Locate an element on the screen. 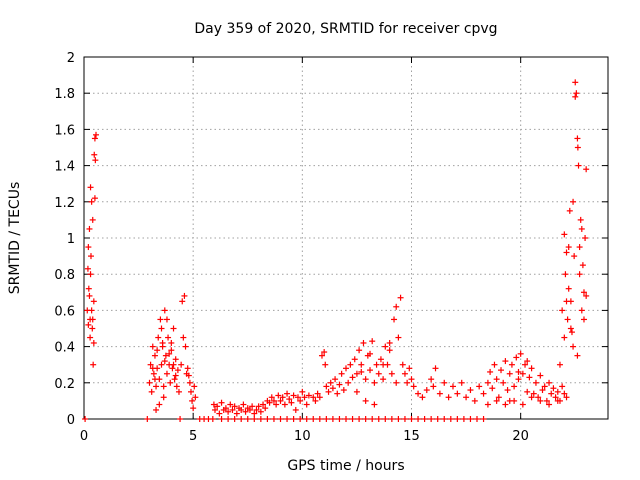  y-tick-label: 1.6 is located at coordinates (64, 130).